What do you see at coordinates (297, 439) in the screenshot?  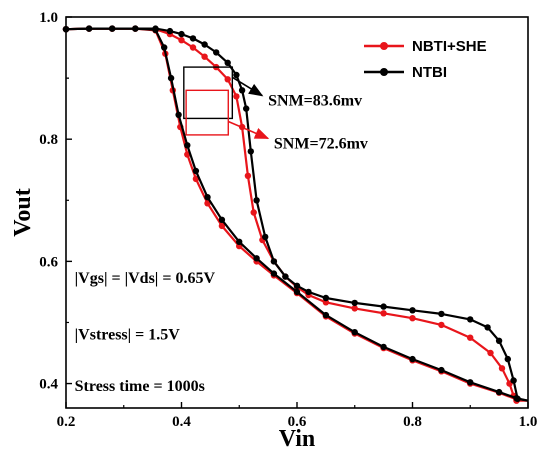 I see `x-axis-title: Vin` at bounding box center [297, 439].